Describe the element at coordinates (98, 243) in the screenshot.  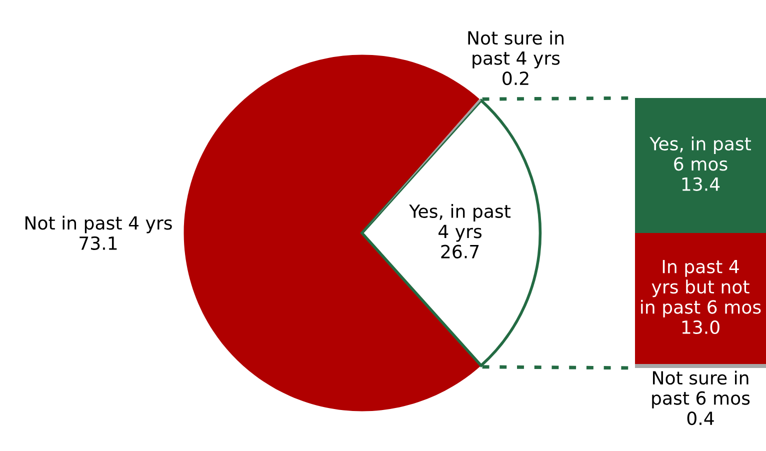
I see `data-label: 73.1` at that location.